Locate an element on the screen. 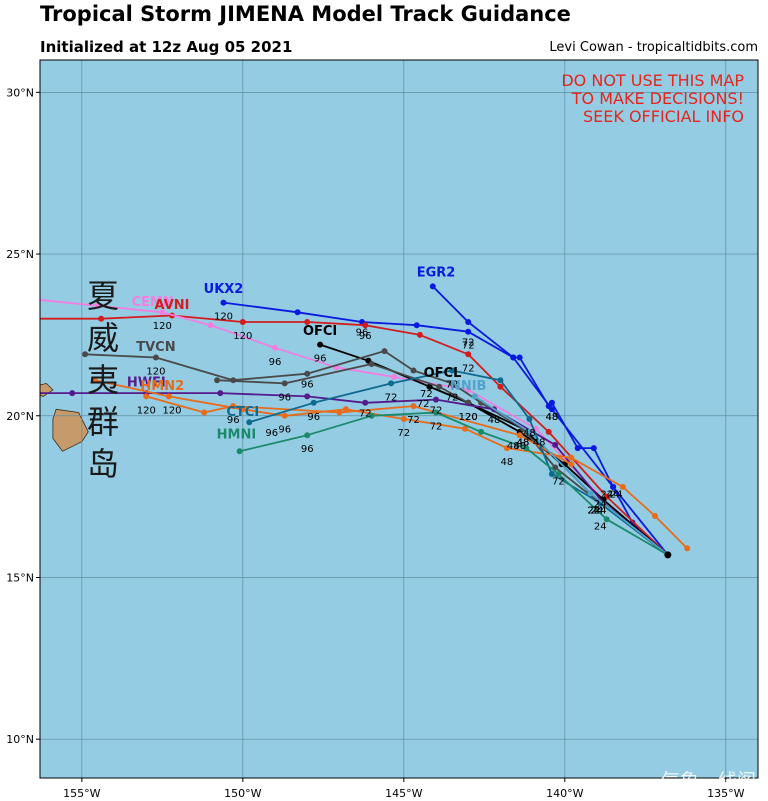 The height and width of the screenshot is (801, 768). hour-label-hmni-2: 96 is located at coordinates (307, 449).